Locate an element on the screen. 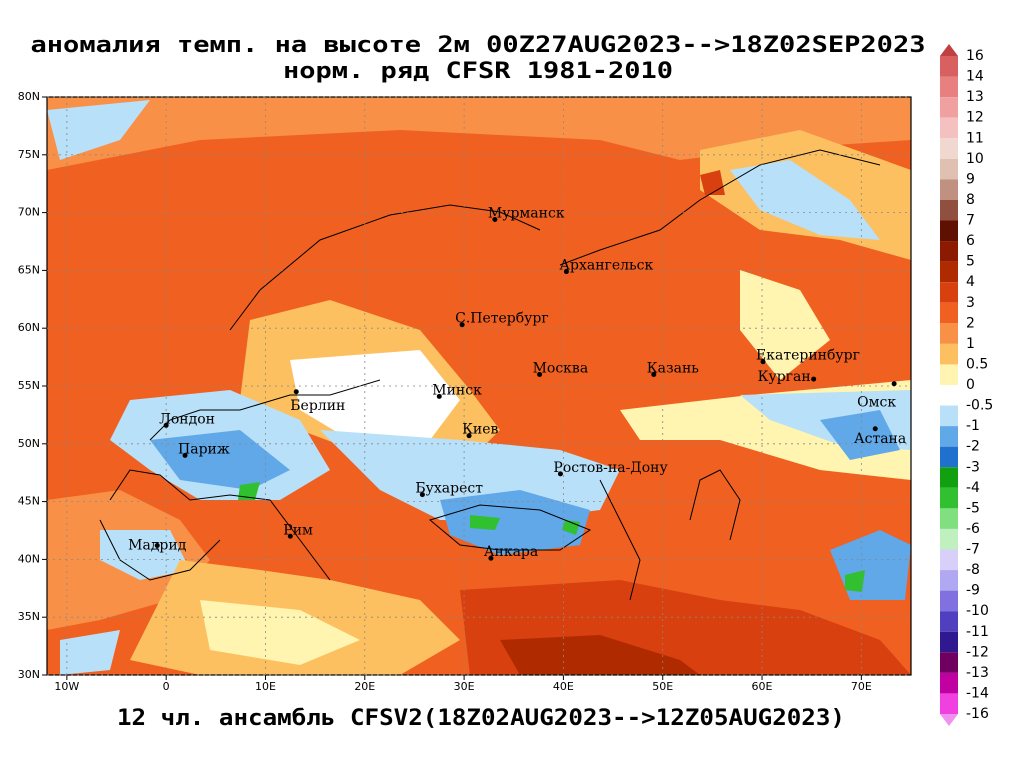 This screenshot has height=768, width=1024. city-label: С.Петербург is located at coordinates (502, 319).